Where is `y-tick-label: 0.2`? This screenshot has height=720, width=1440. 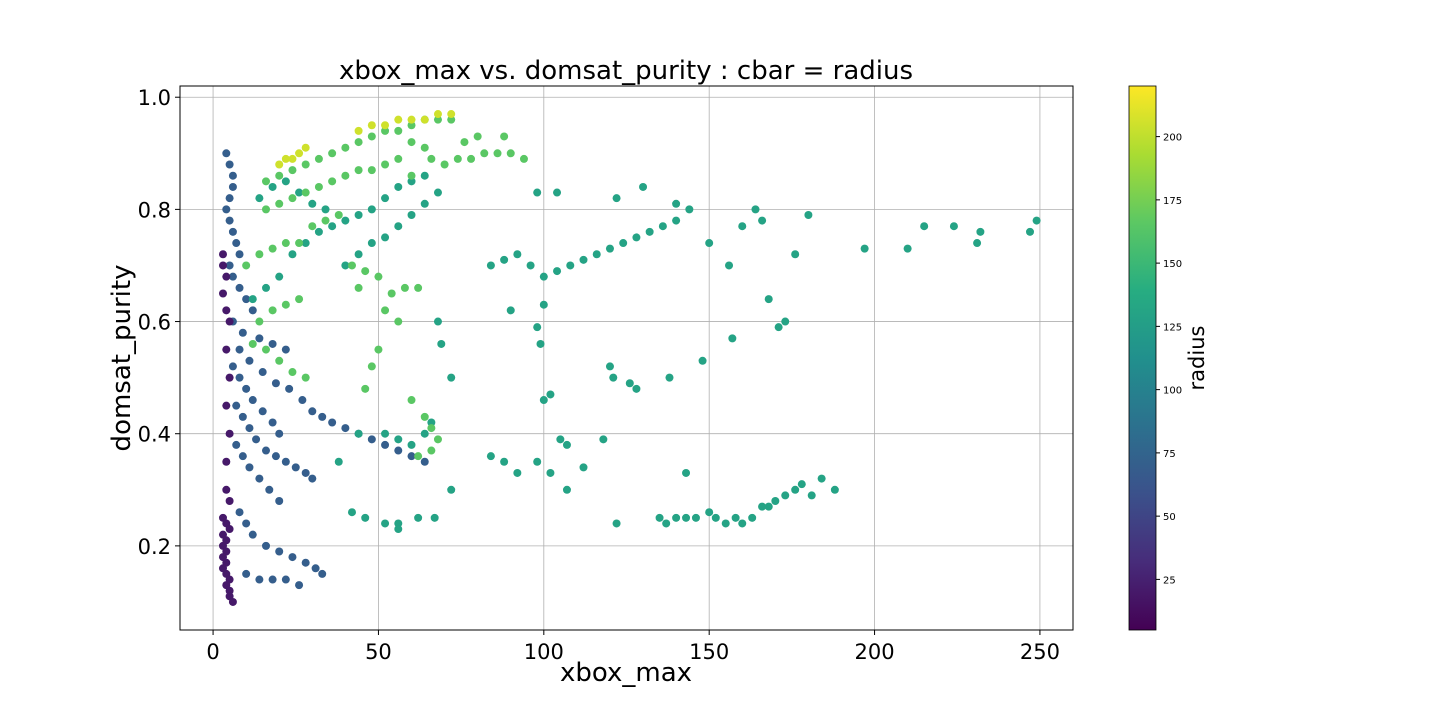
y-tick-label: 0.2 is located at coordinates (154, 547).